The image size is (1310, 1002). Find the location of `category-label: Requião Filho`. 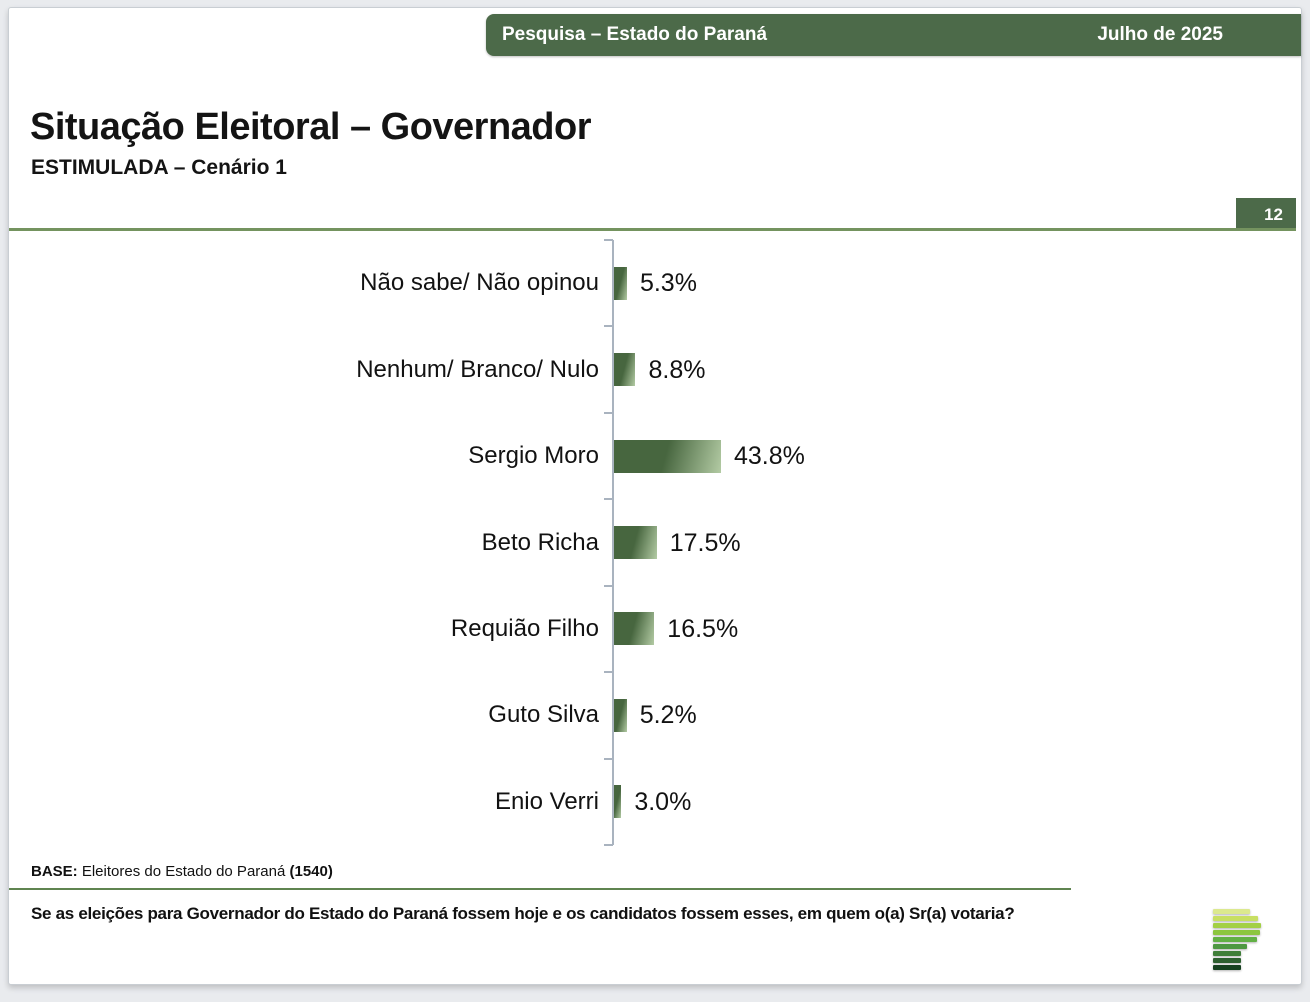

category-label: Requião Filho is located at coordinates (524, 628).